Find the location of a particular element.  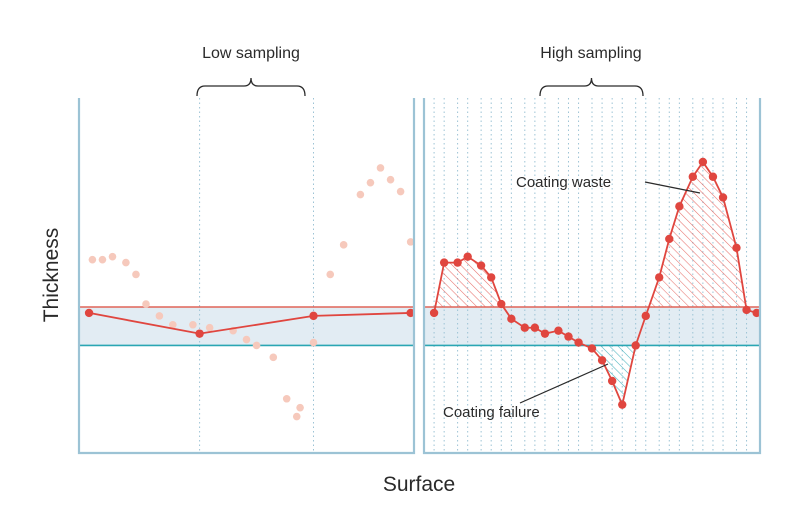

annotation-coating-failure-leader is located at coordinates (564, 383).